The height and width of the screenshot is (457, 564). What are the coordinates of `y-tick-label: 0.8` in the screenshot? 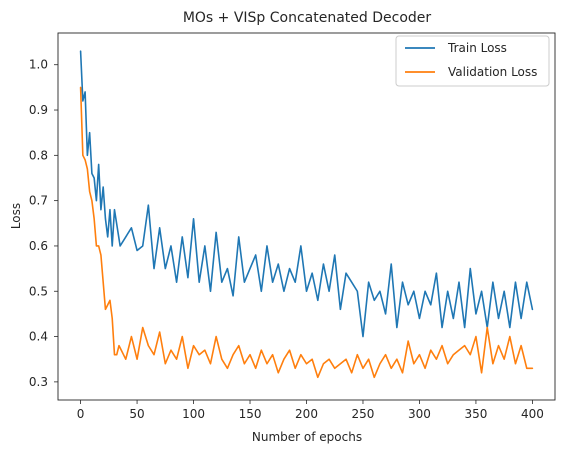 It's located at (38, 155).